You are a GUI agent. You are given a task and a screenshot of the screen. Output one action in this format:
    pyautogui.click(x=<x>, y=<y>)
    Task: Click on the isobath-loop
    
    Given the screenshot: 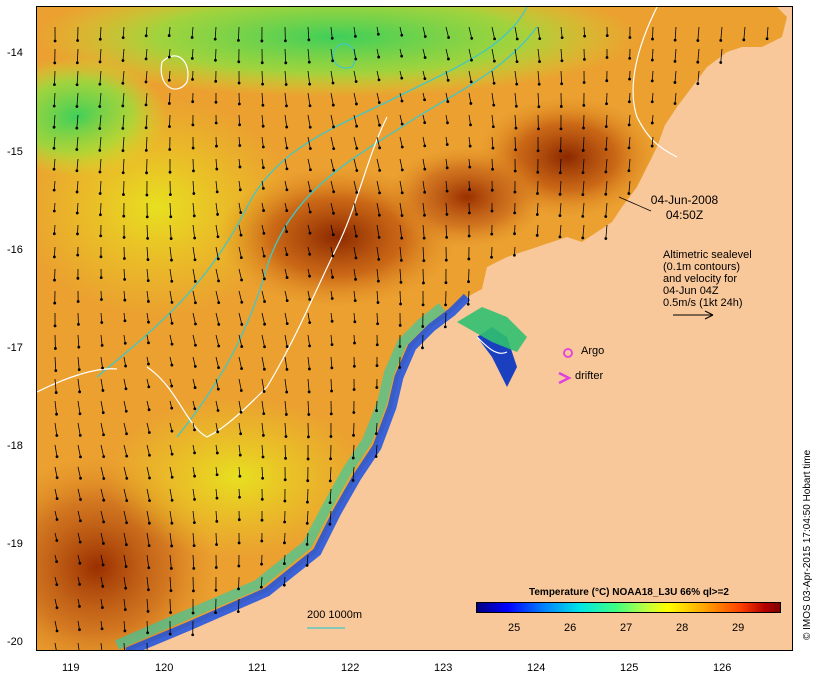 What is the action you would take?
    pyautogui.click(x=344, y=56)
    